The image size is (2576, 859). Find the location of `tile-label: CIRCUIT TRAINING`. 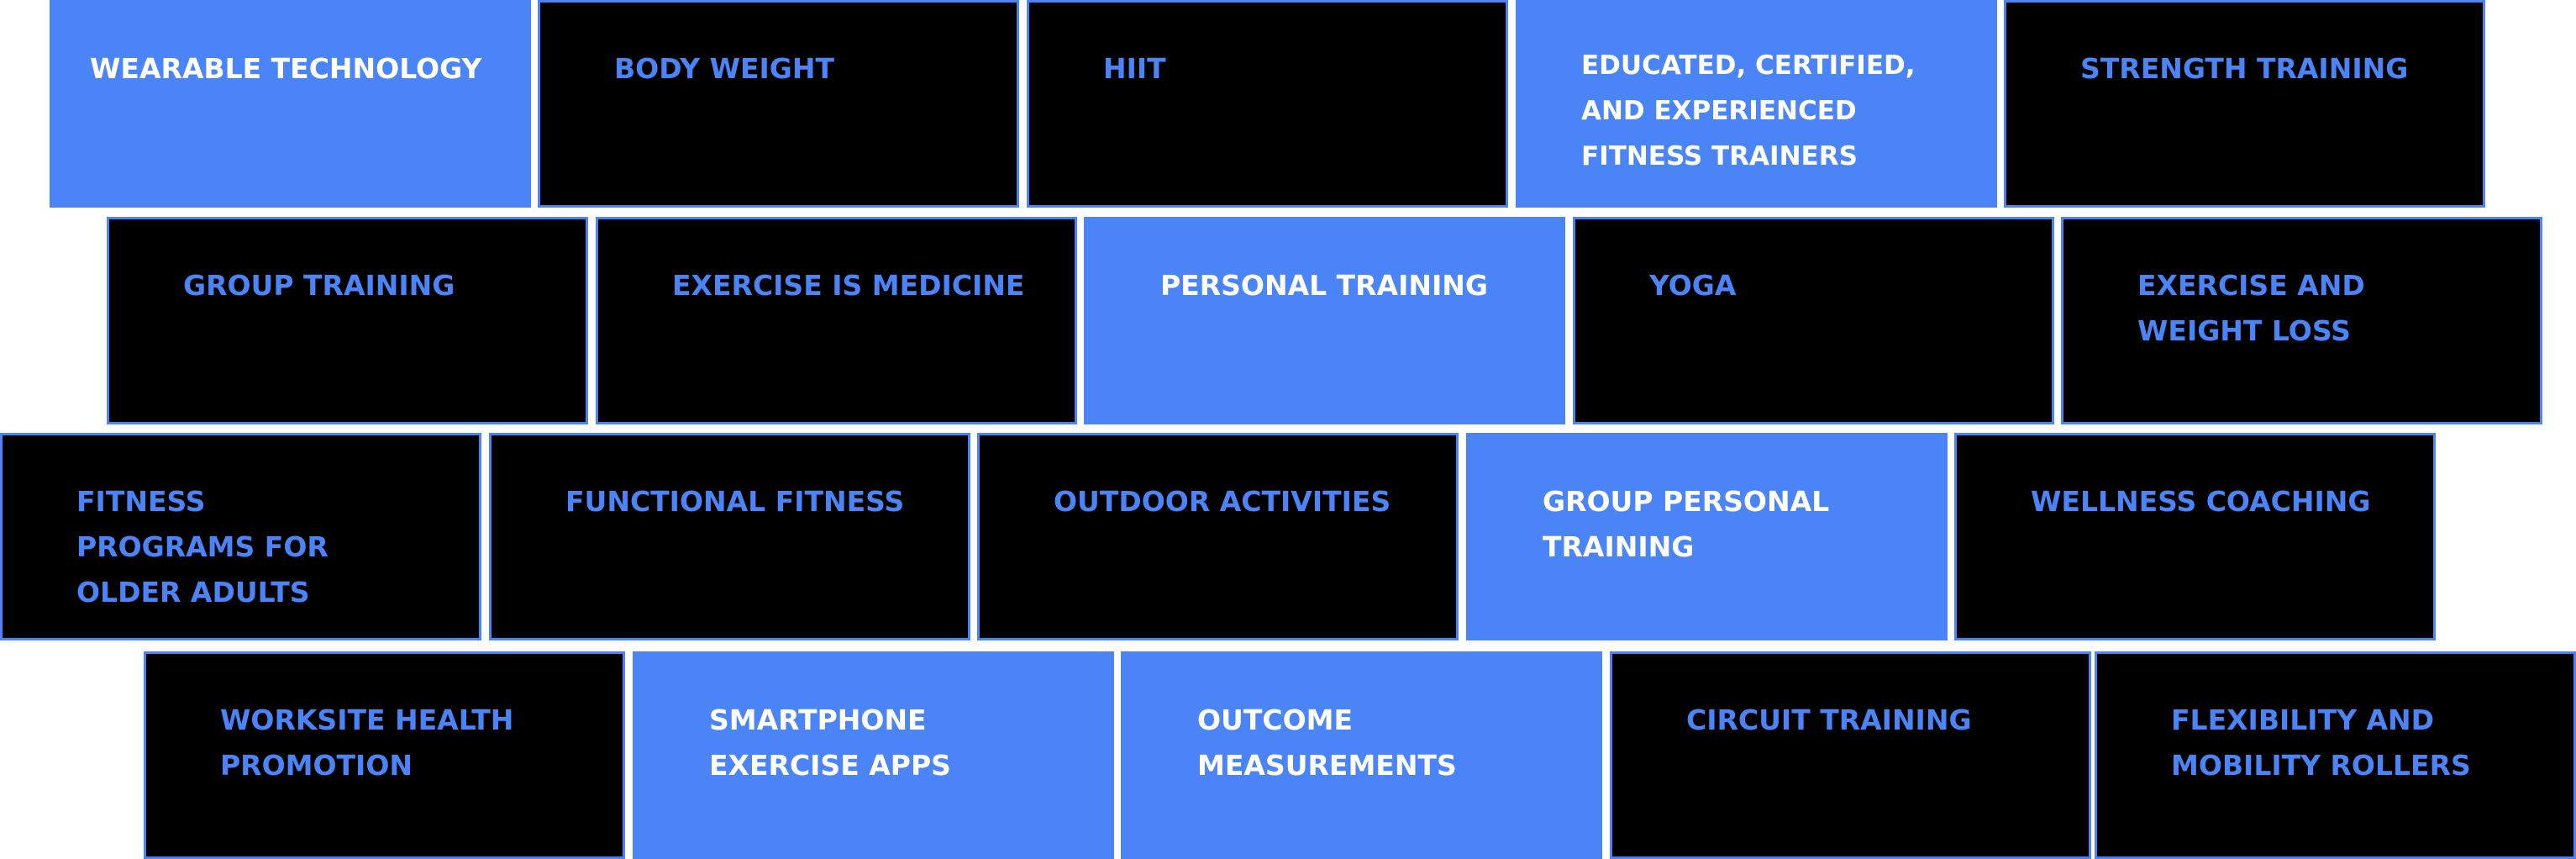

tile-label: CIRCUIT TRAINING is located at coordinates (1829, 720).